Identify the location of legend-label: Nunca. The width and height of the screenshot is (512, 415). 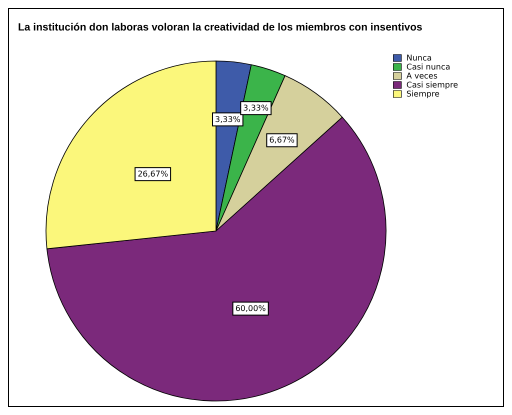
(419, 58).